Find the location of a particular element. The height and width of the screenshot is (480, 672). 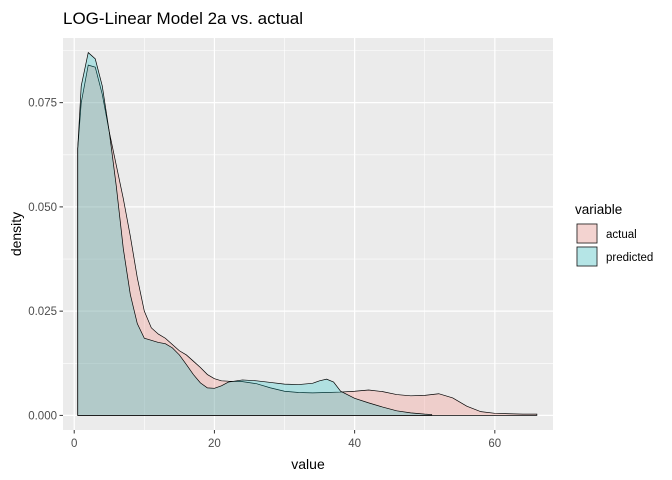

x-tick-label: 60 is located at coordinates (494, 444).